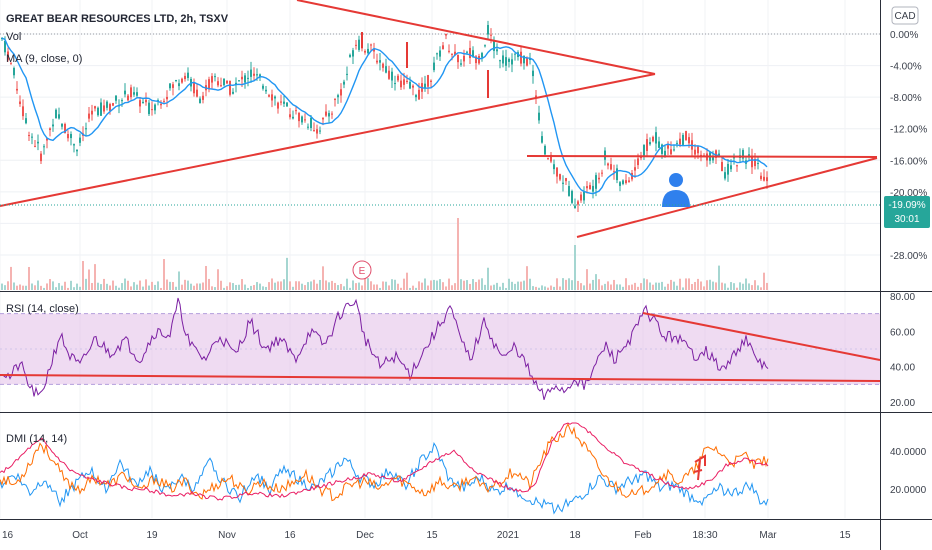 This screenshot has height=550, width=932. Describe the element at coordinates (575, 535) in the screenshot. I see `time-tick-label: 18` at that location.